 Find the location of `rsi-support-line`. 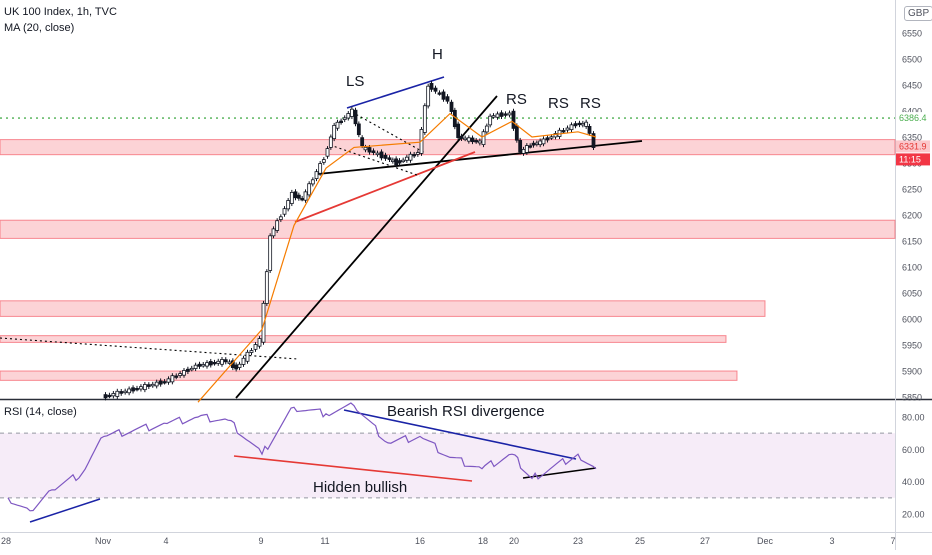

rsi-support-line is located at coordinates (559, 473).